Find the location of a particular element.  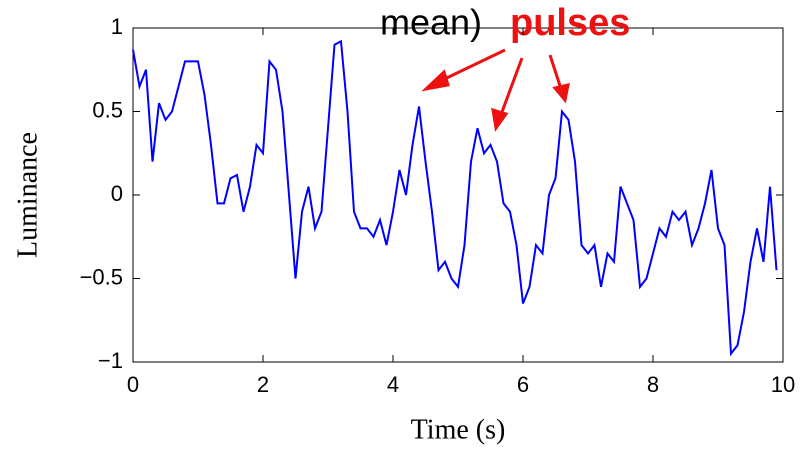

x-tick-label: 2 is located at coordinates (263, 384).